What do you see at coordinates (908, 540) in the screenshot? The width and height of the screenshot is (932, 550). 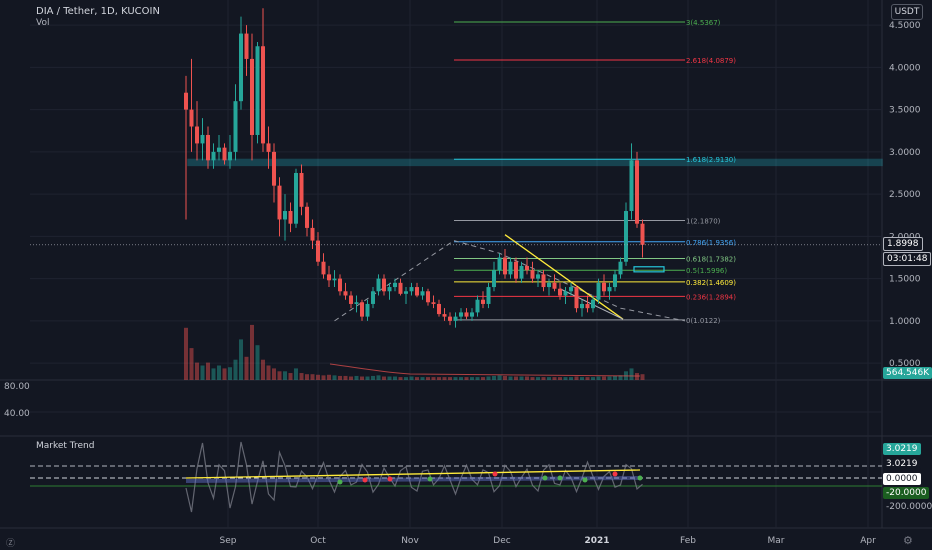 I see `gear-icon: ⚙` at bounding box center [908, 540].